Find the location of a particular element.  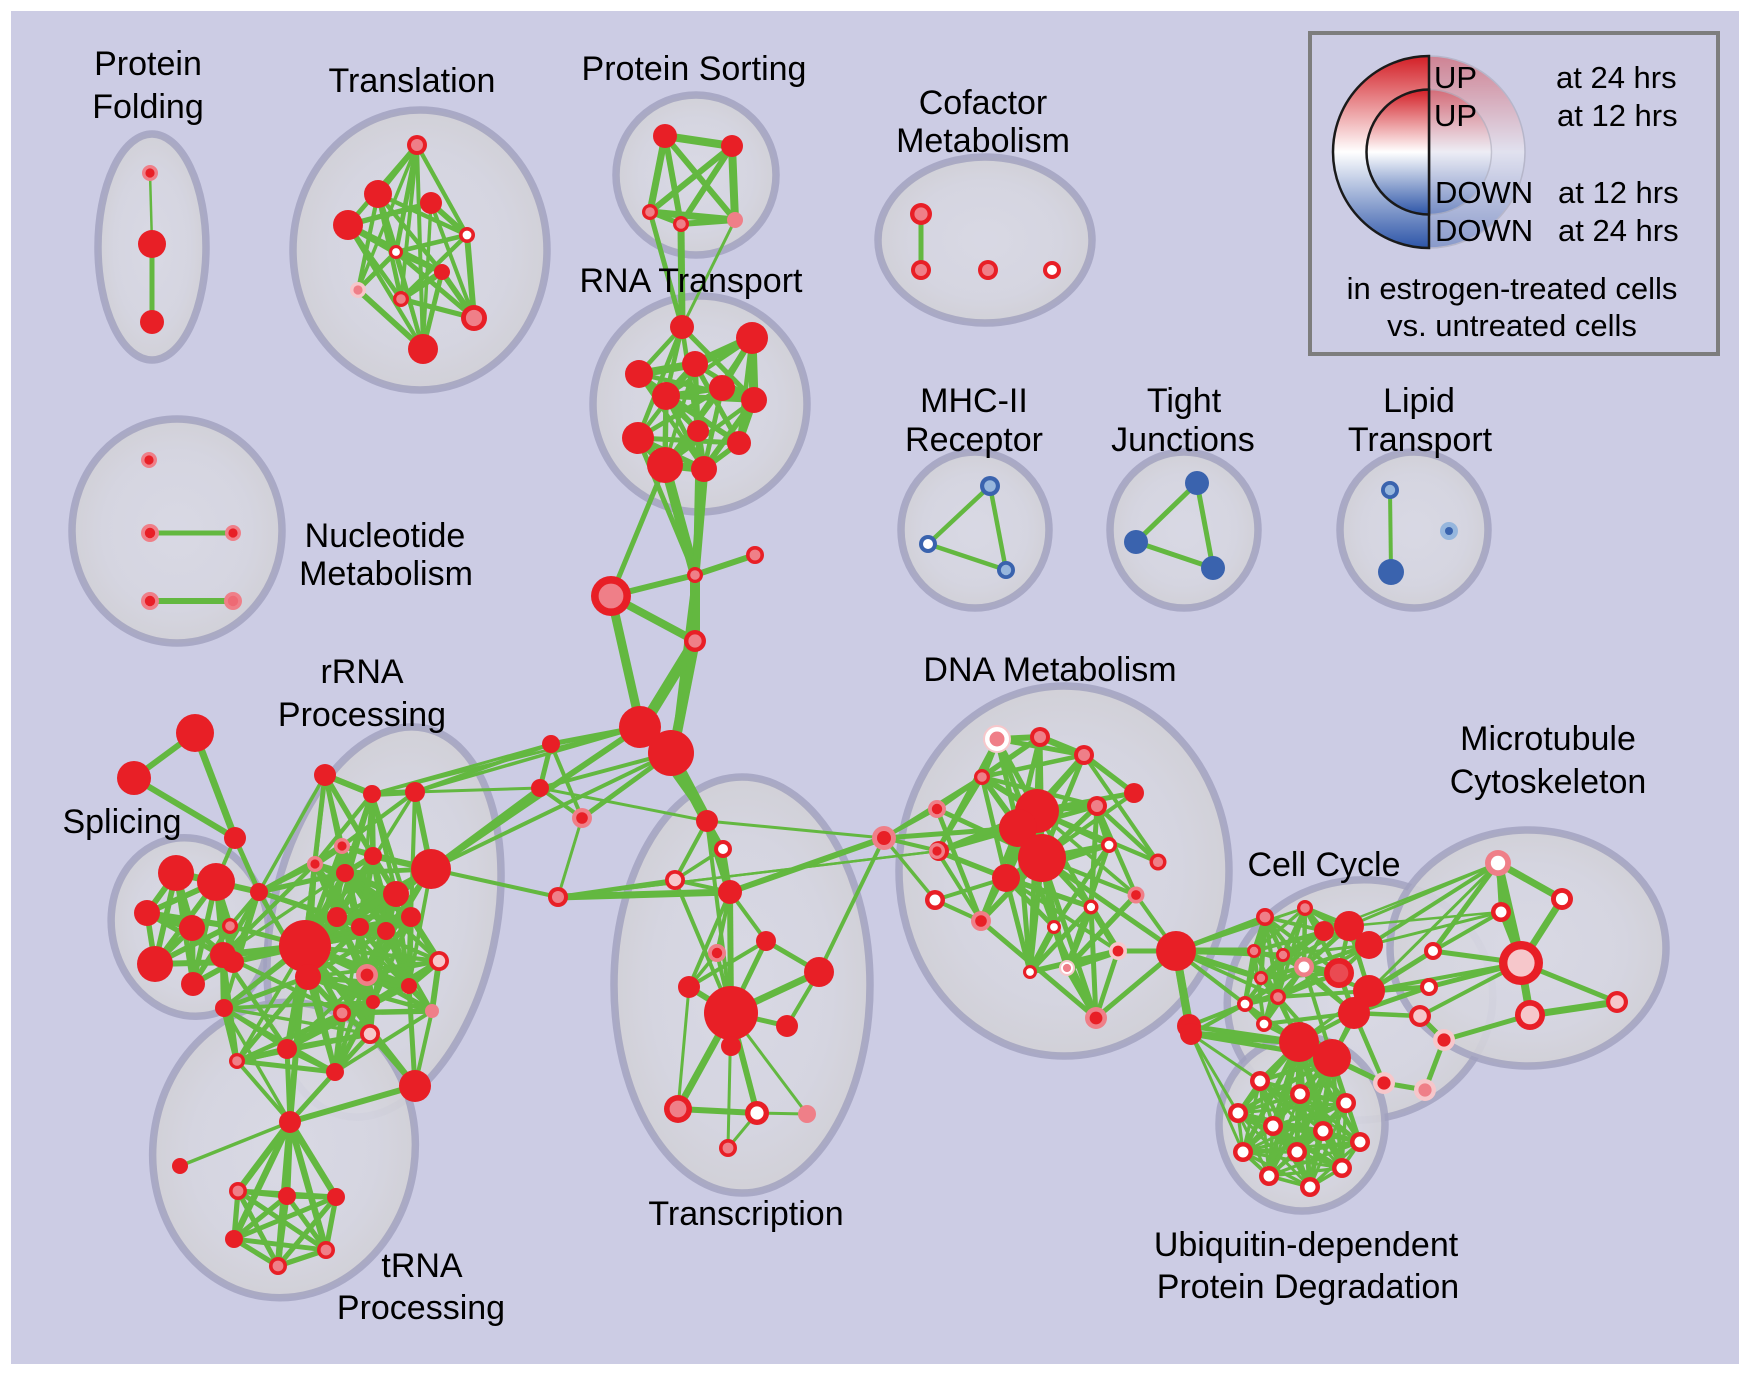

svg-text: Cell Cycle is located at coordinates (1323, 865).